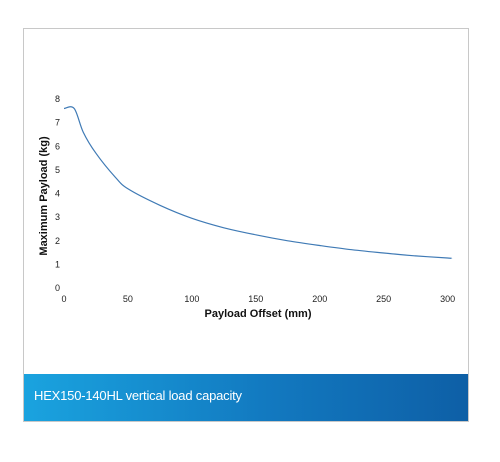 Image resolution: width=500 pixels, height=462 pixels. I want to click on x-tick-label: 100, so click(191, 299).